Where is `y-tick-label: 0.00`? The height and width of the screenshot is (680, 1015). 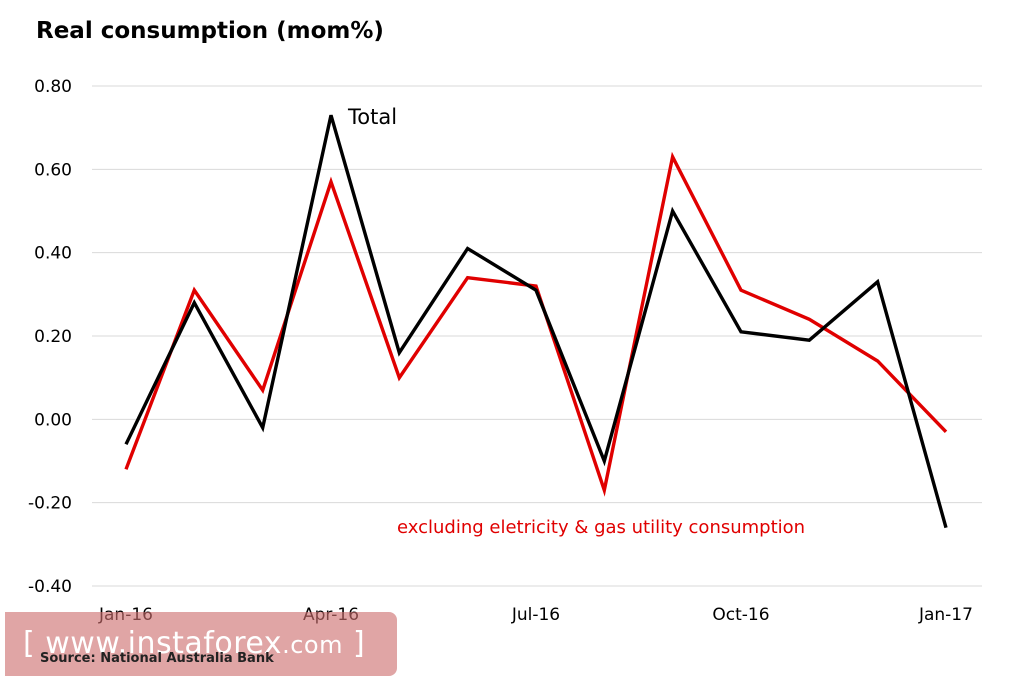
y-tick-label: 0.00 is located at coordinates (53, 420).